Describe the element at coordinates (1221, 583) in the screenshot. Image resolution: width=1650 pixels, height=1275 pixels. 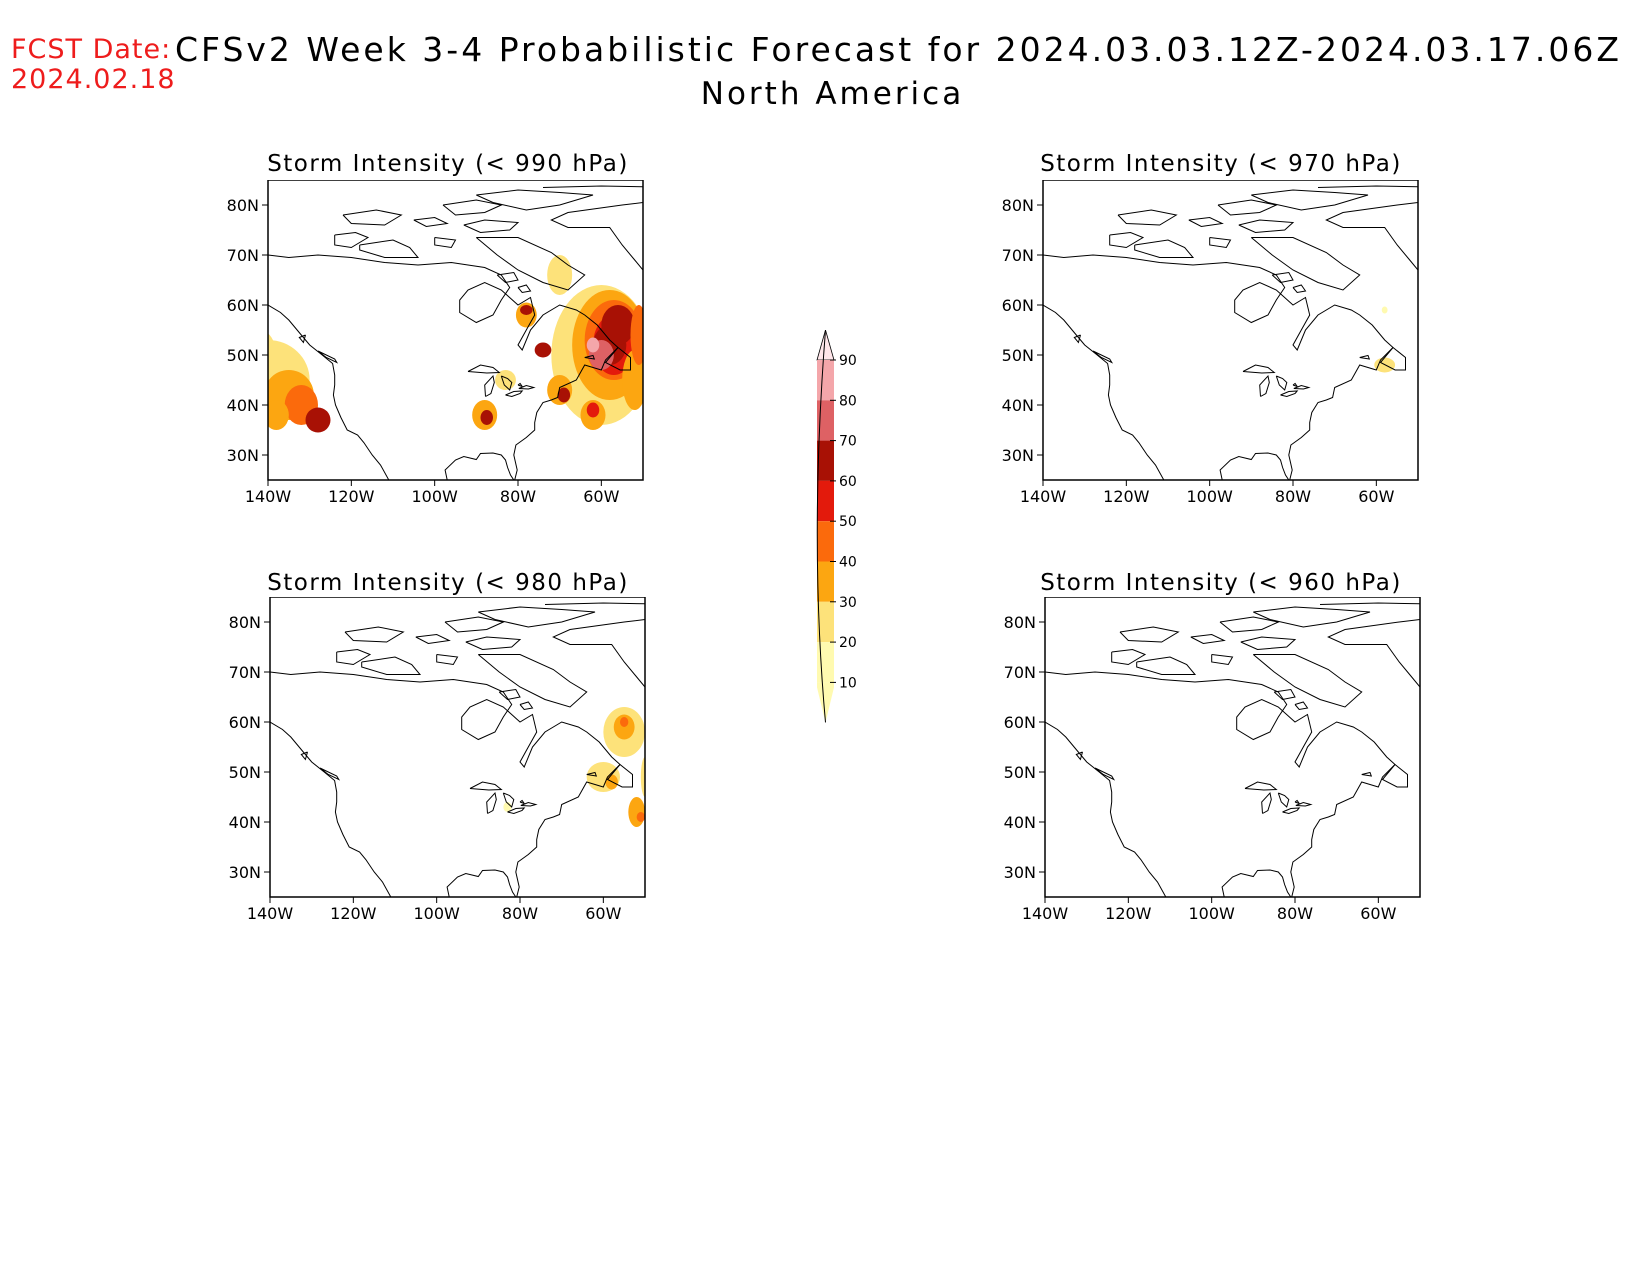
I see `panel-title-960: Storm Intensity (< 960 hPa)` at that location.